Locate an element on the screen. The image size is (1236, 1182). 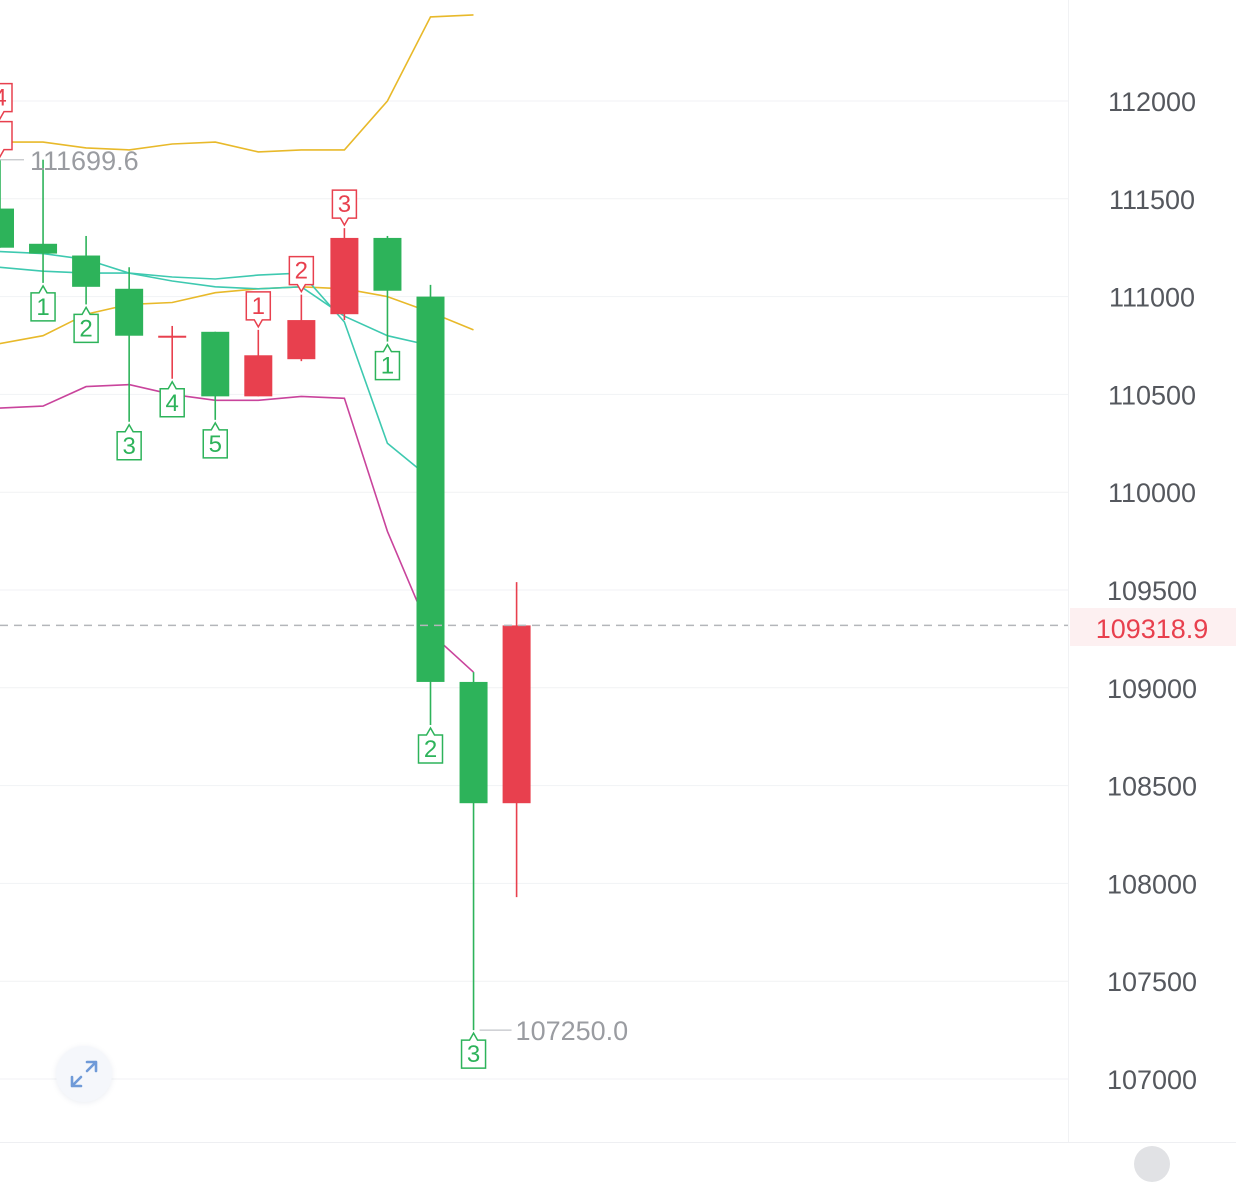
scroll-handle is located at coordinates (1152, 1164).